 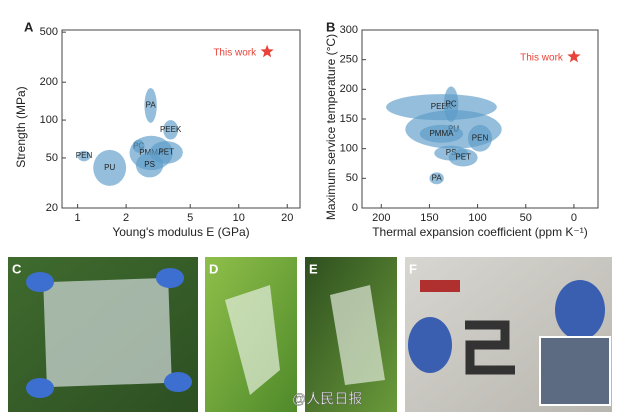 I want to click on x-tick-label: 20, so click(x=287, y=218).